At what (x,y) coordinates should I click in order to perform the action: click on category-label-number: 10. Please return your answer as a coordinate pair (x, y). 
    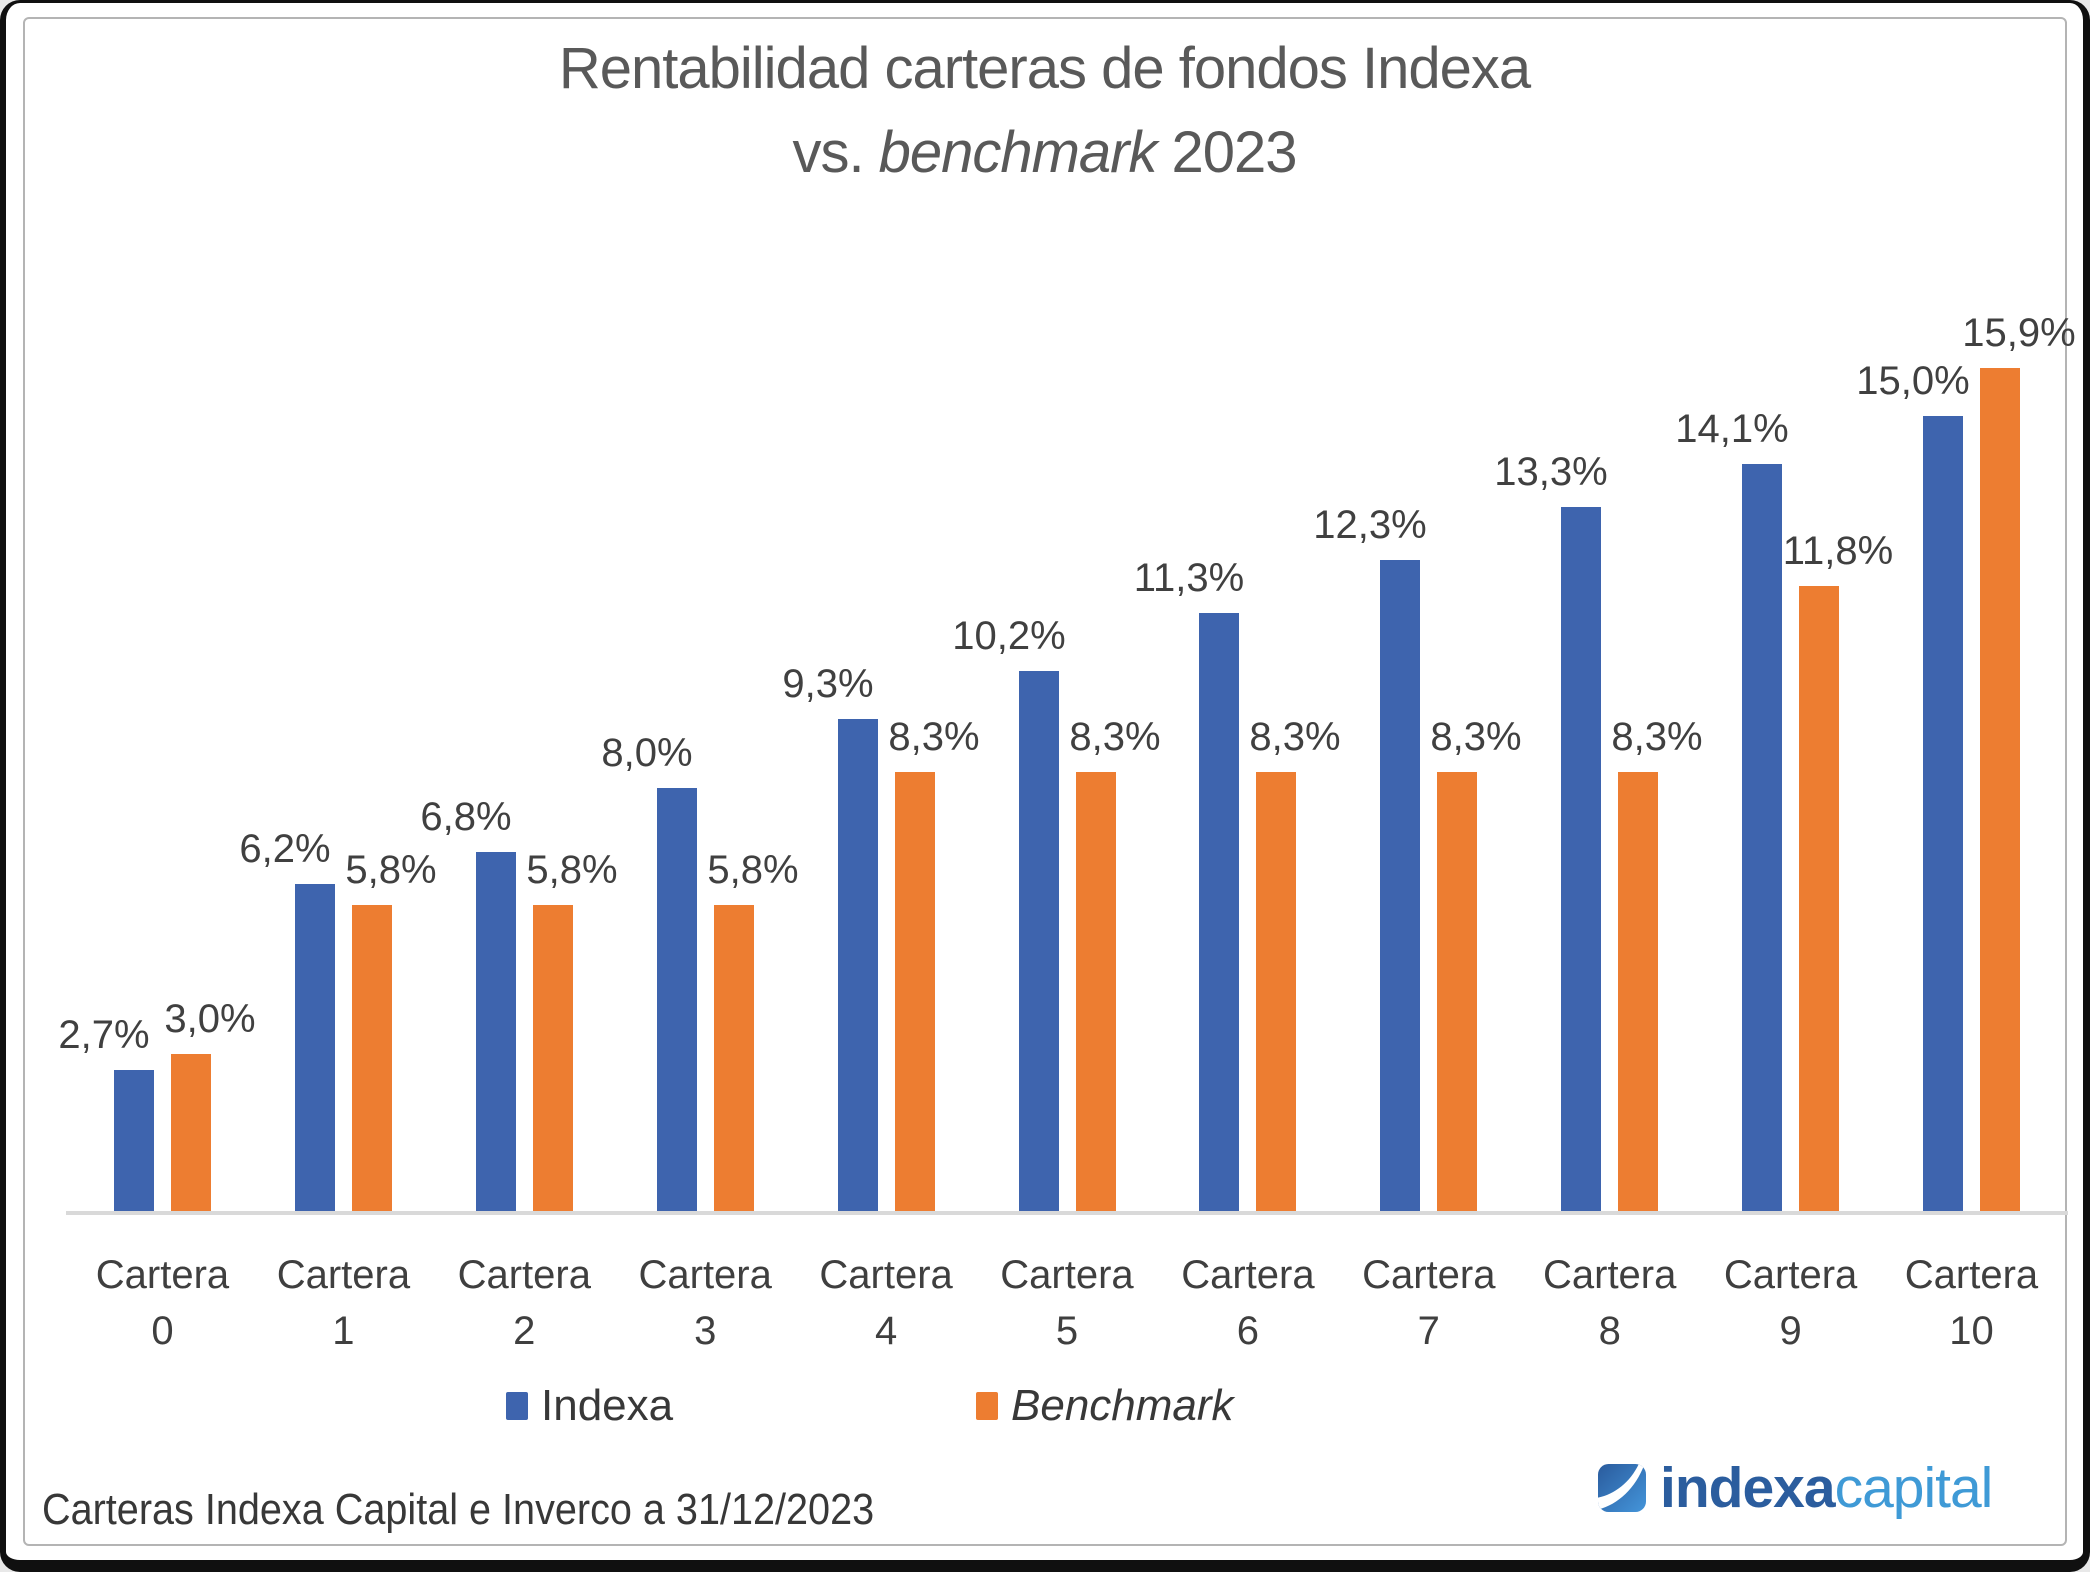
    Looking at the image, I should click on (1971, 1331).